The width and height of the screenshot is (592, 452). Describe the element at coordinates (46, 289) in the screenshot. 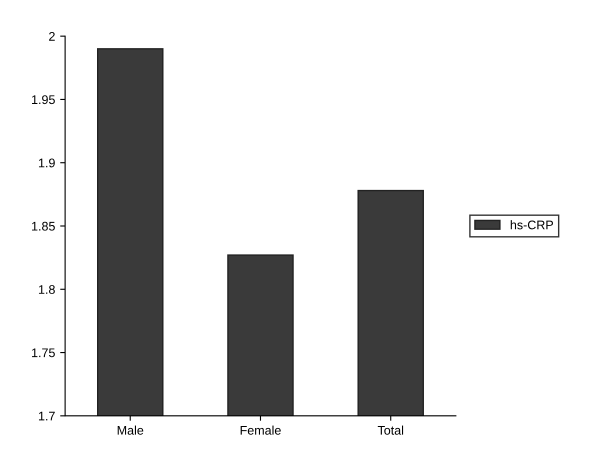

I see `y-tick-label: 1.8` at that location.